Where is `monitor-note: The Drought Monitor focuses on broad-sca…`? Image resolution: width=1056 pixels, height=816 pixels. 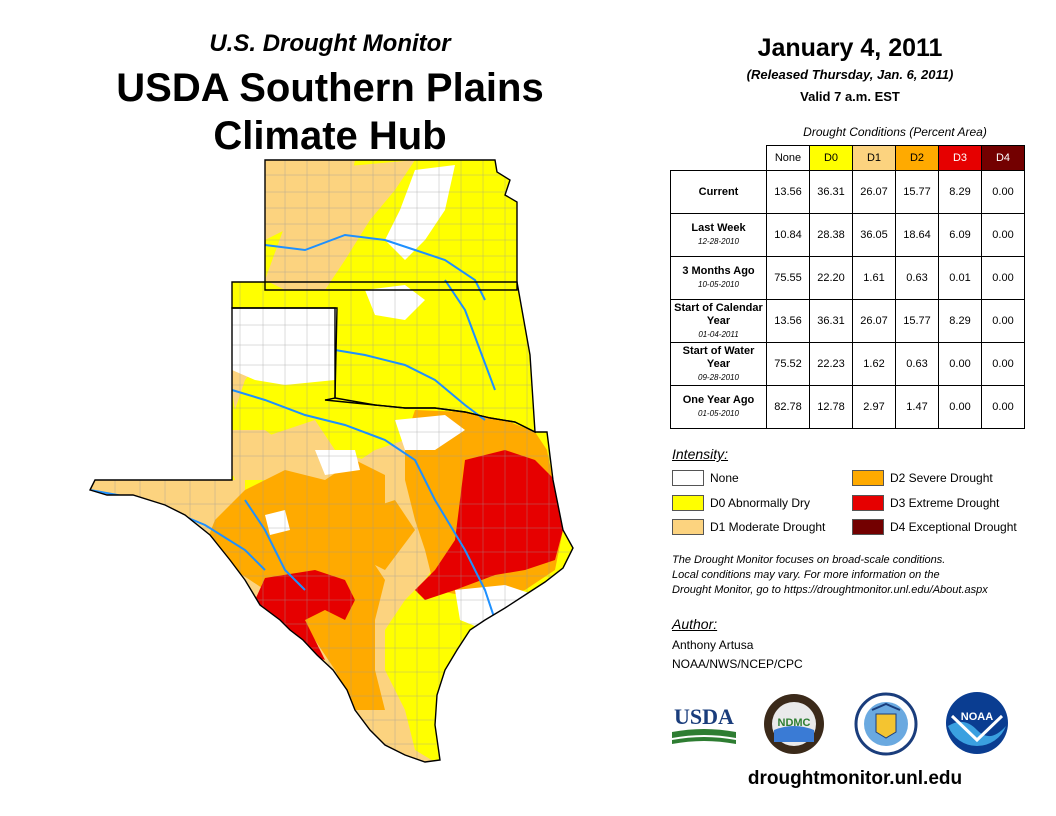 monitor-note: The Drought Monitor focuses on broad-sca… is located at coordinates (830, 575).